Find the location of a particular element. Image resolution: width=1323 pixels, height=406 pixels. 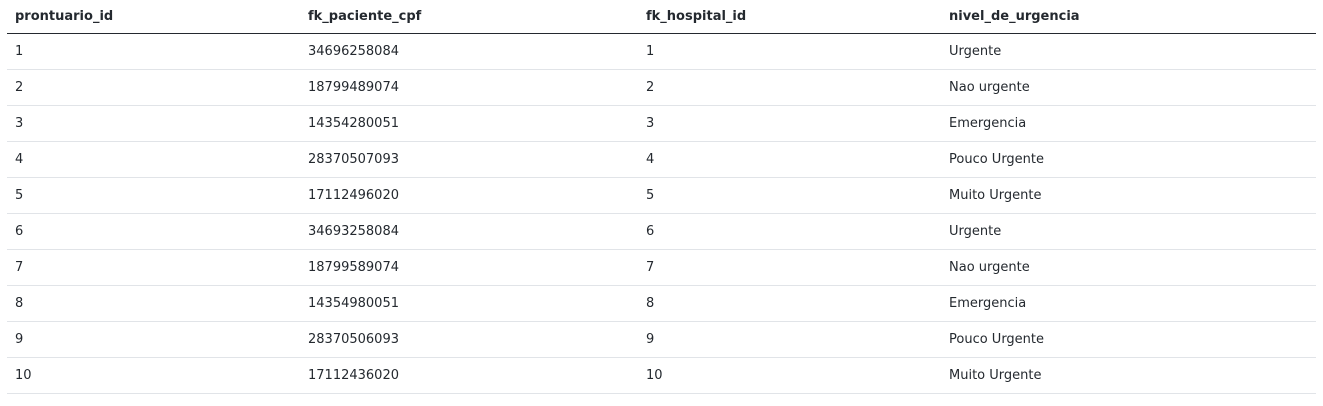

cell-prontuario-id: 8 is located at coordinates (153, 303).